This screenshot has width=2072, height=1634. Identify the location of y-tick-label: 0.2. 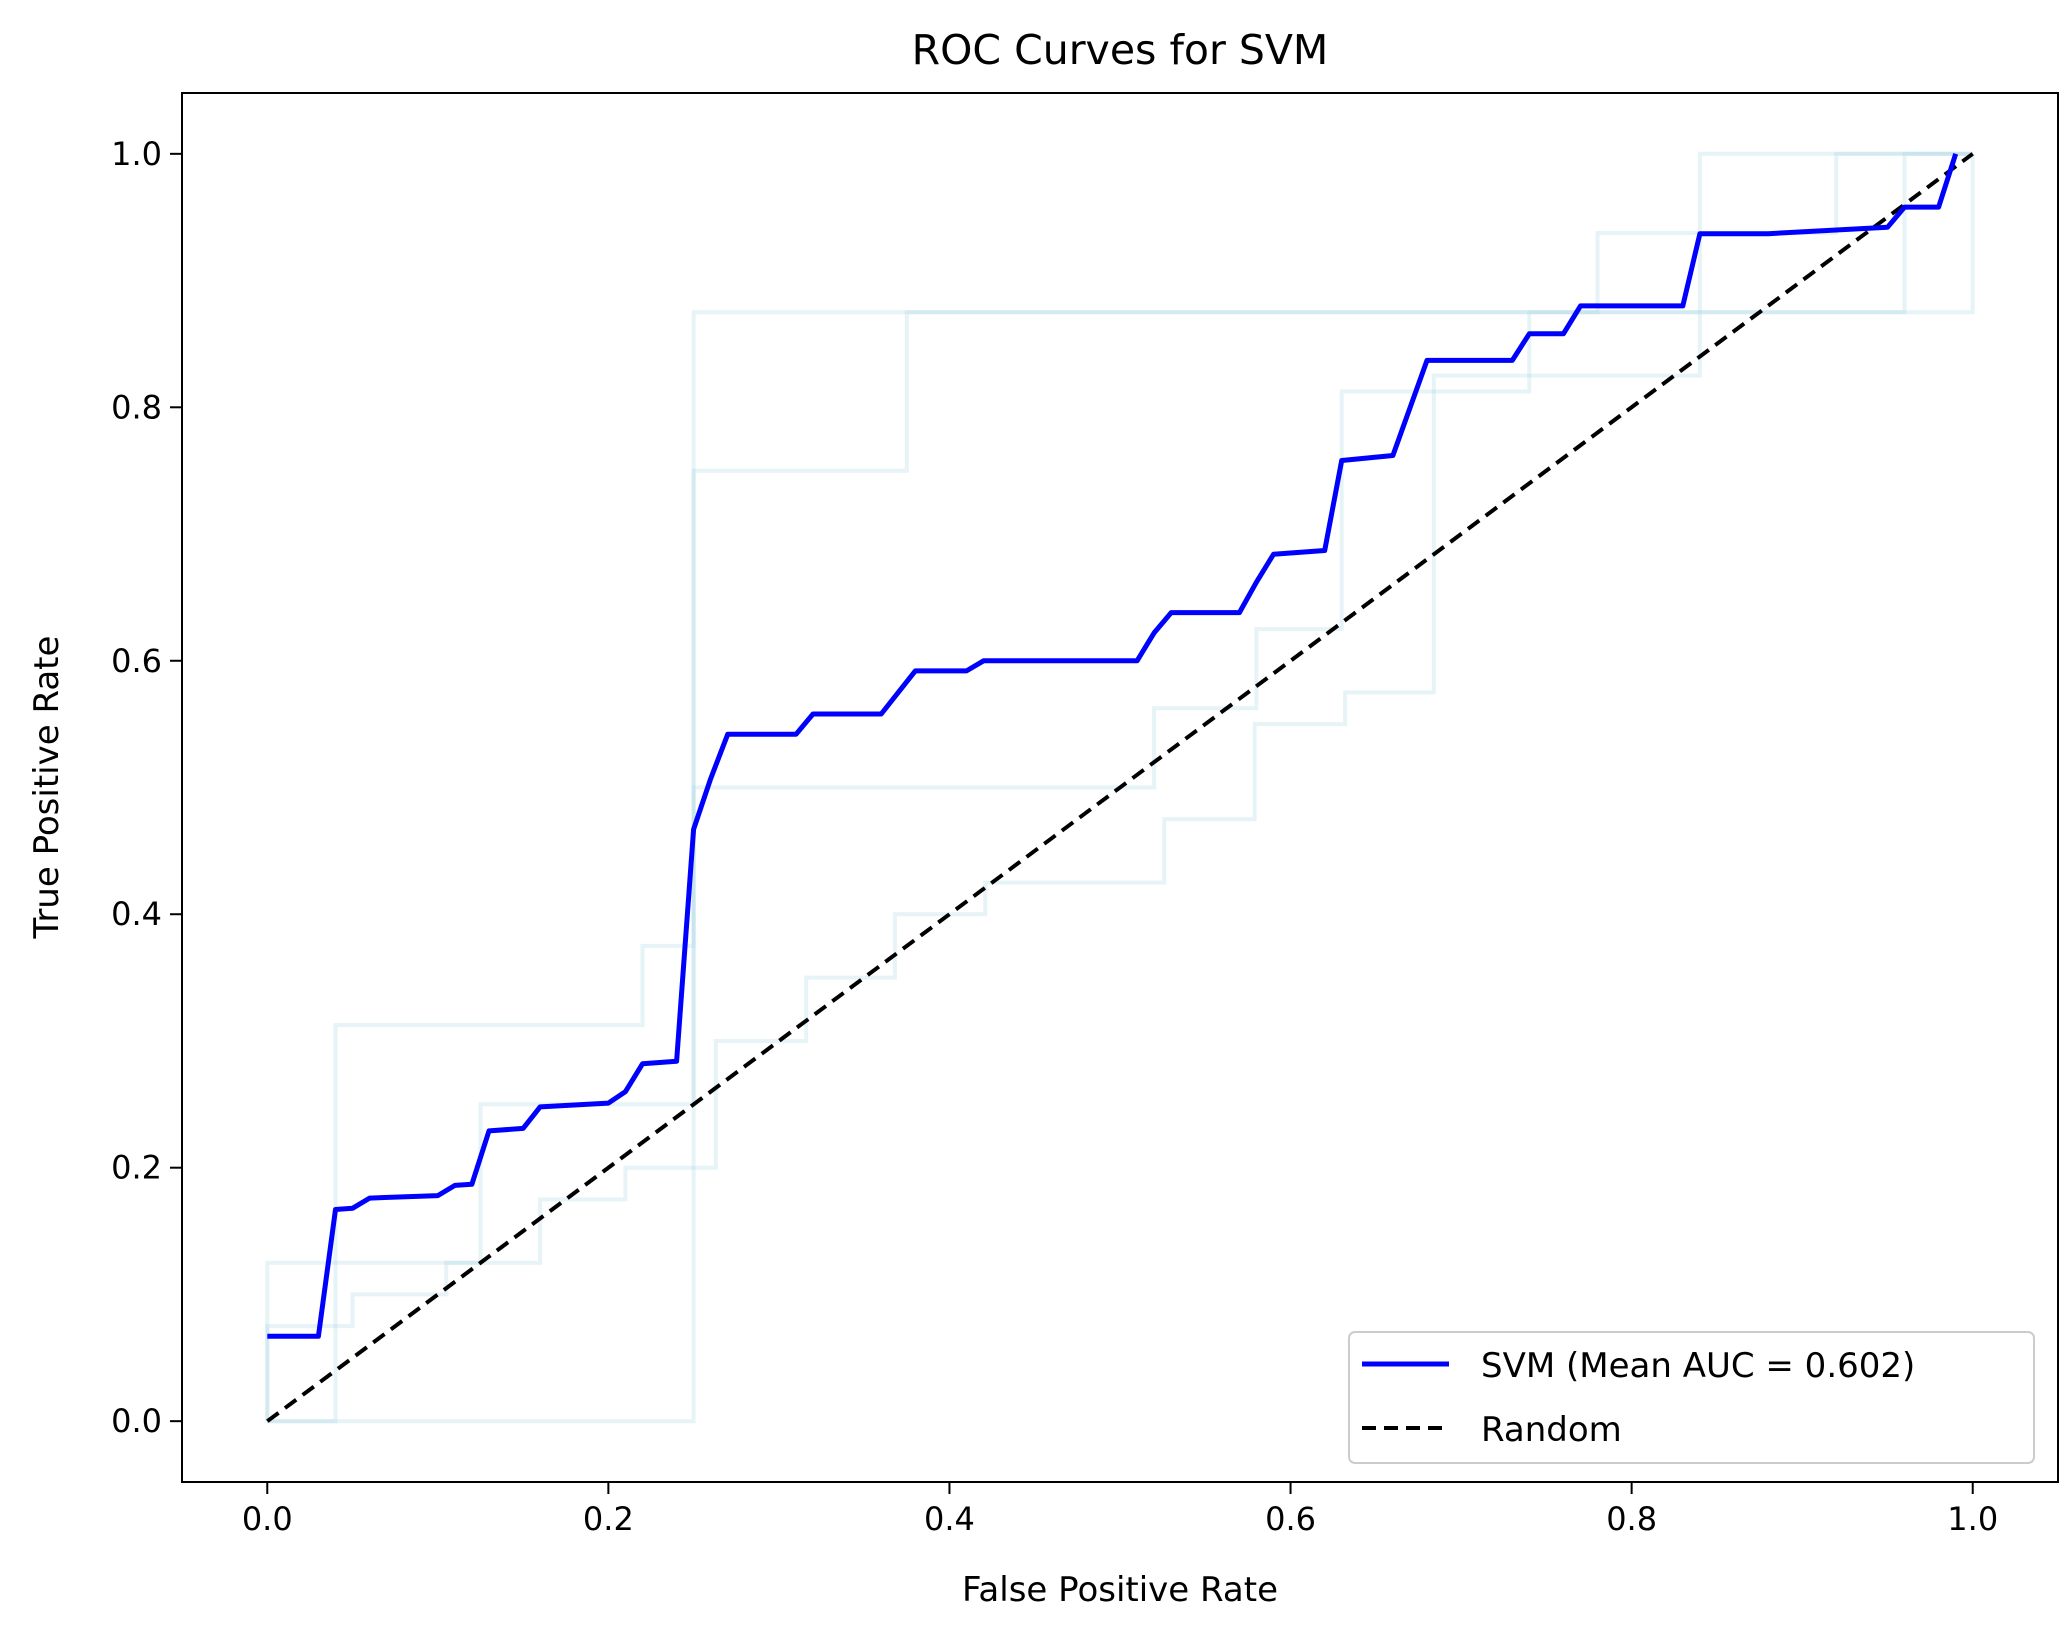
(136, 1168).